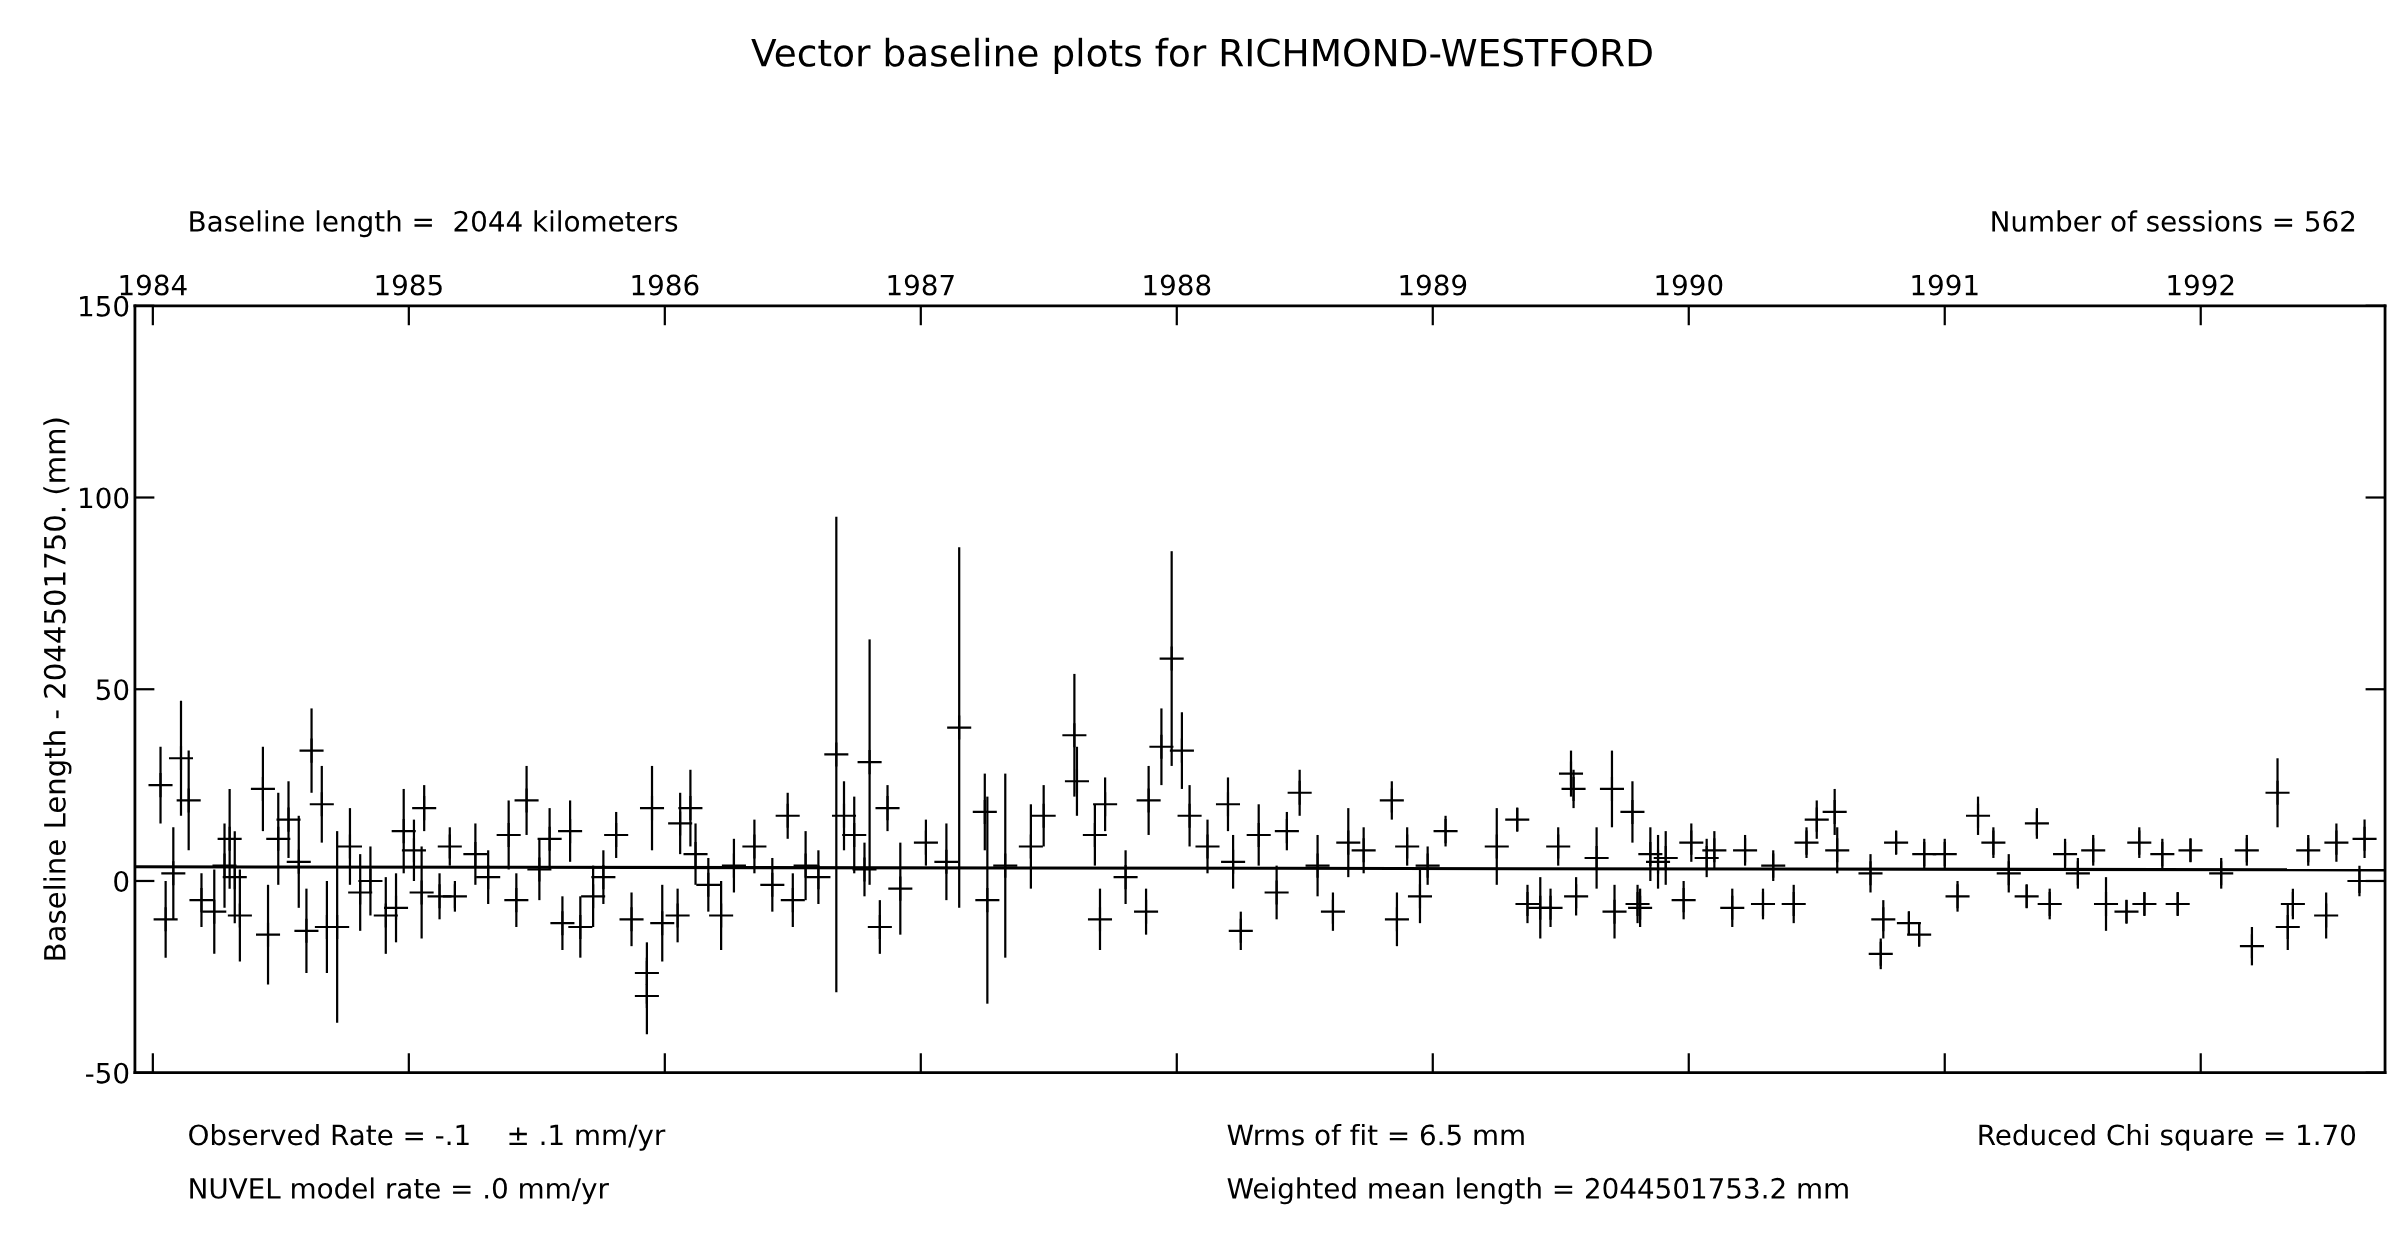  What do you see at coordinates (121, 881) in the screenshot?
I see `y-tick-label: 0` at bounding box center [121, 881].